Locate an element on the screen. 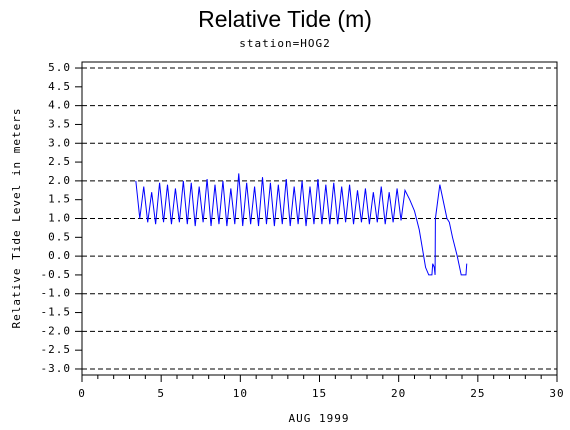  tide-line is located at coordinates (301, 224).